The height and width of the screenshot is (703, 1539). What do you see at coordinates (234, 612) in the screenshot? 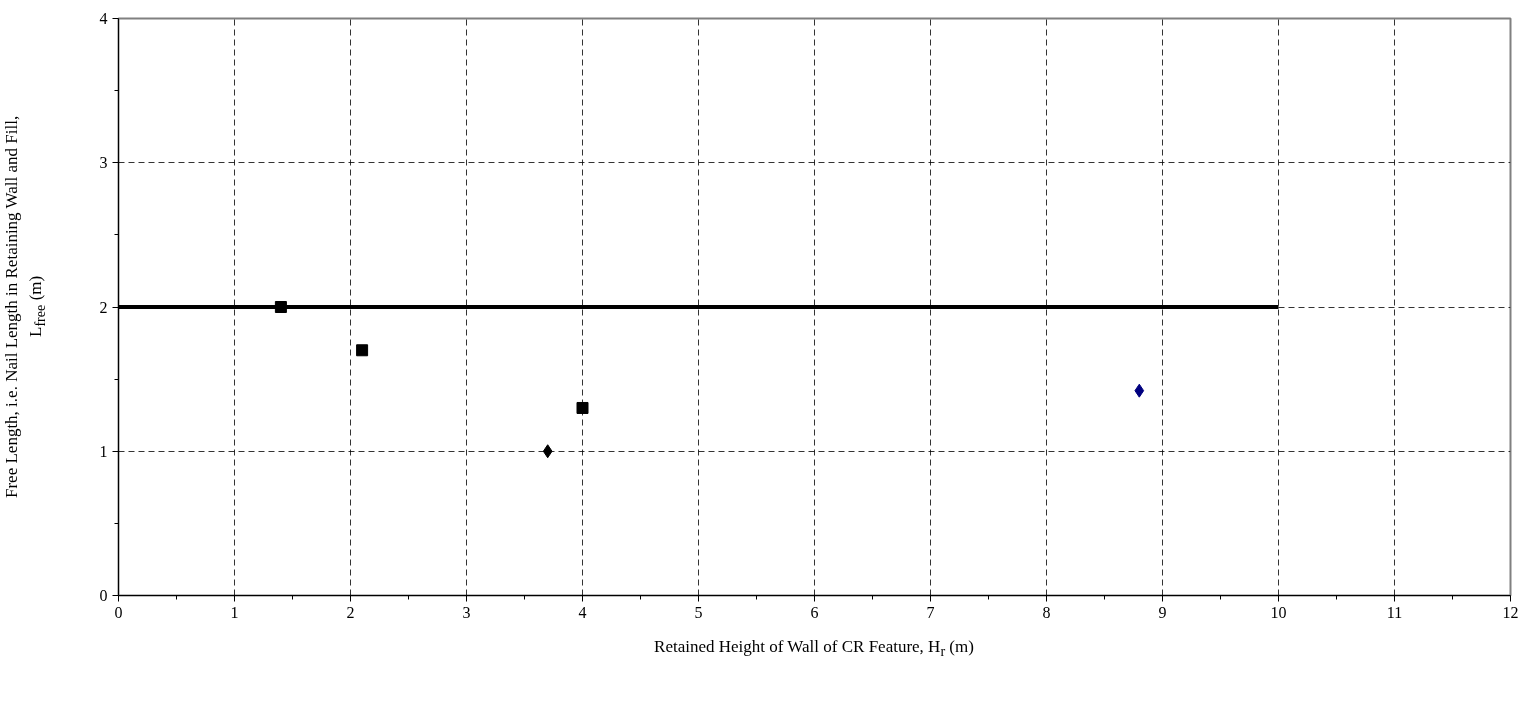
I see `x-tick-label: 1` at bounding box center [234, 612].